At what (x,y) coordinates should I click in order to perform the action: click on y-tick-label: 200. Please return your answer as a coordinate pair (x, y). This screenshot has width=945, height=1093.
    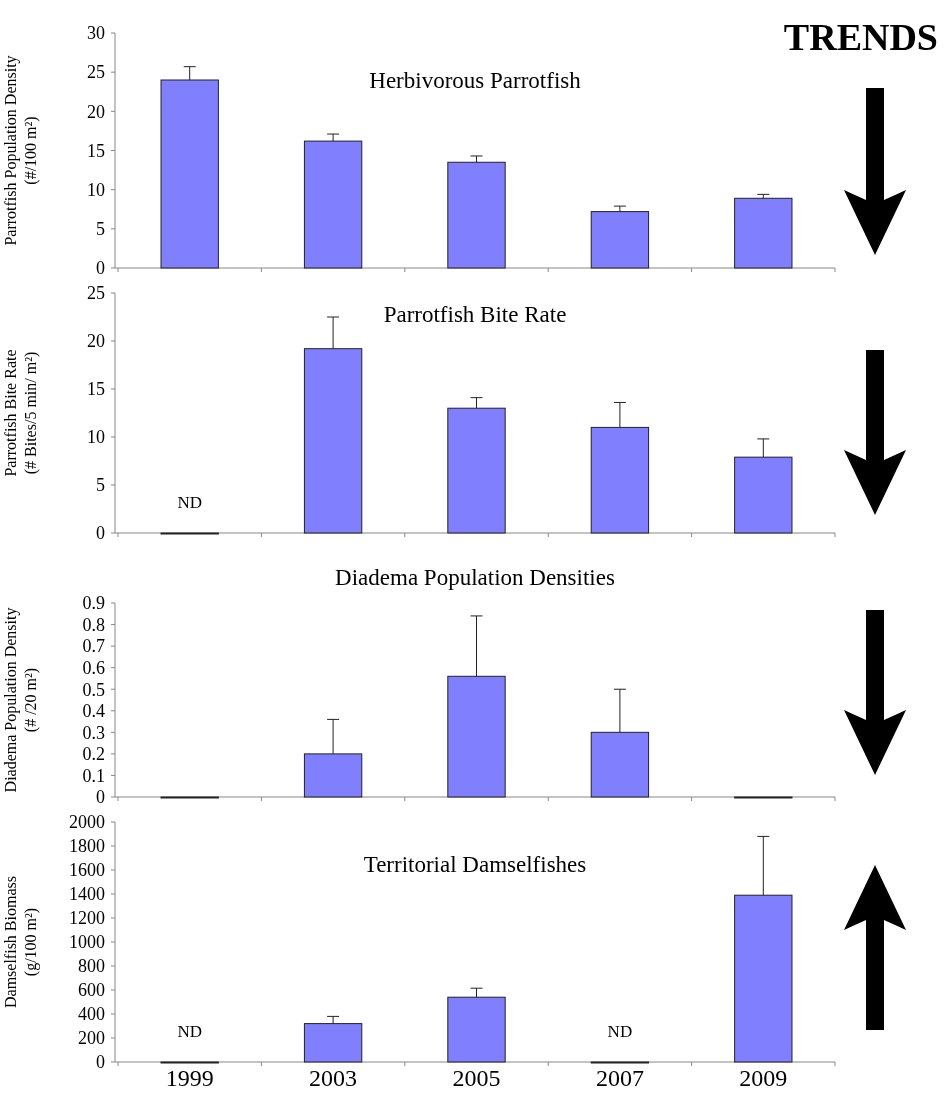
    Looking at the image, I should click on (91, 1038).